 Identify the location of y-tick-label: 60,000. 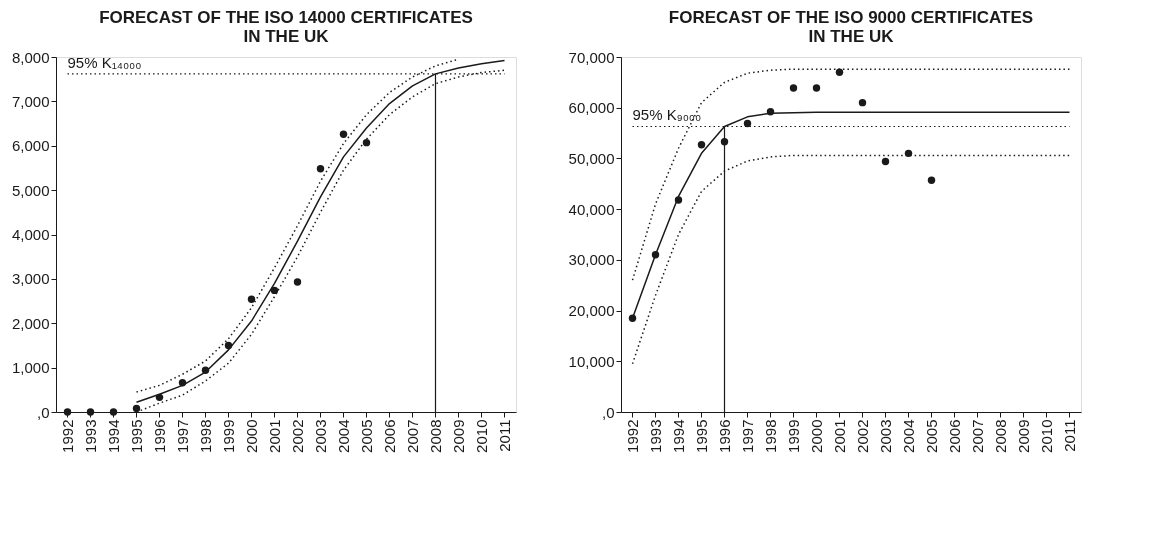
(591, 108).